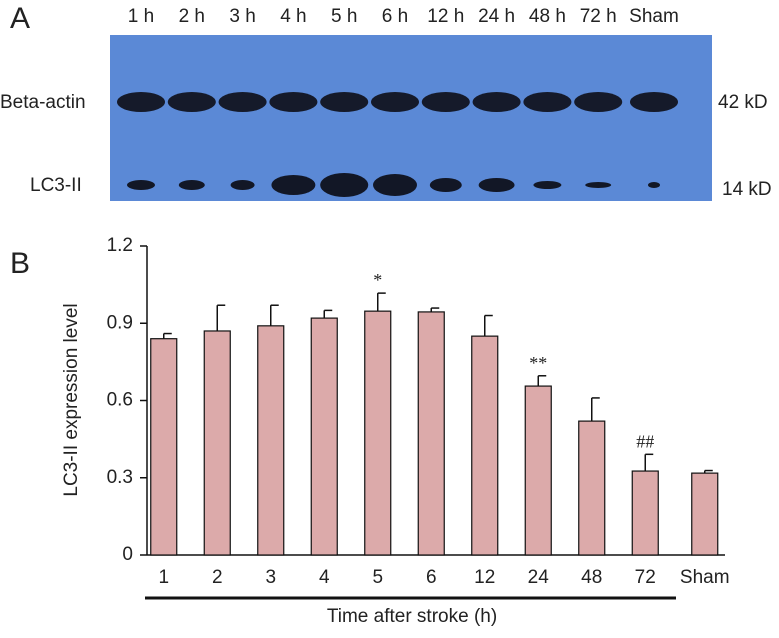 The width and height of the screenshot is (779, 638). What do you see at coordinates (645, 441) in the screenshot?
I see `significance-label: ##` at bounding box center [645, 441].